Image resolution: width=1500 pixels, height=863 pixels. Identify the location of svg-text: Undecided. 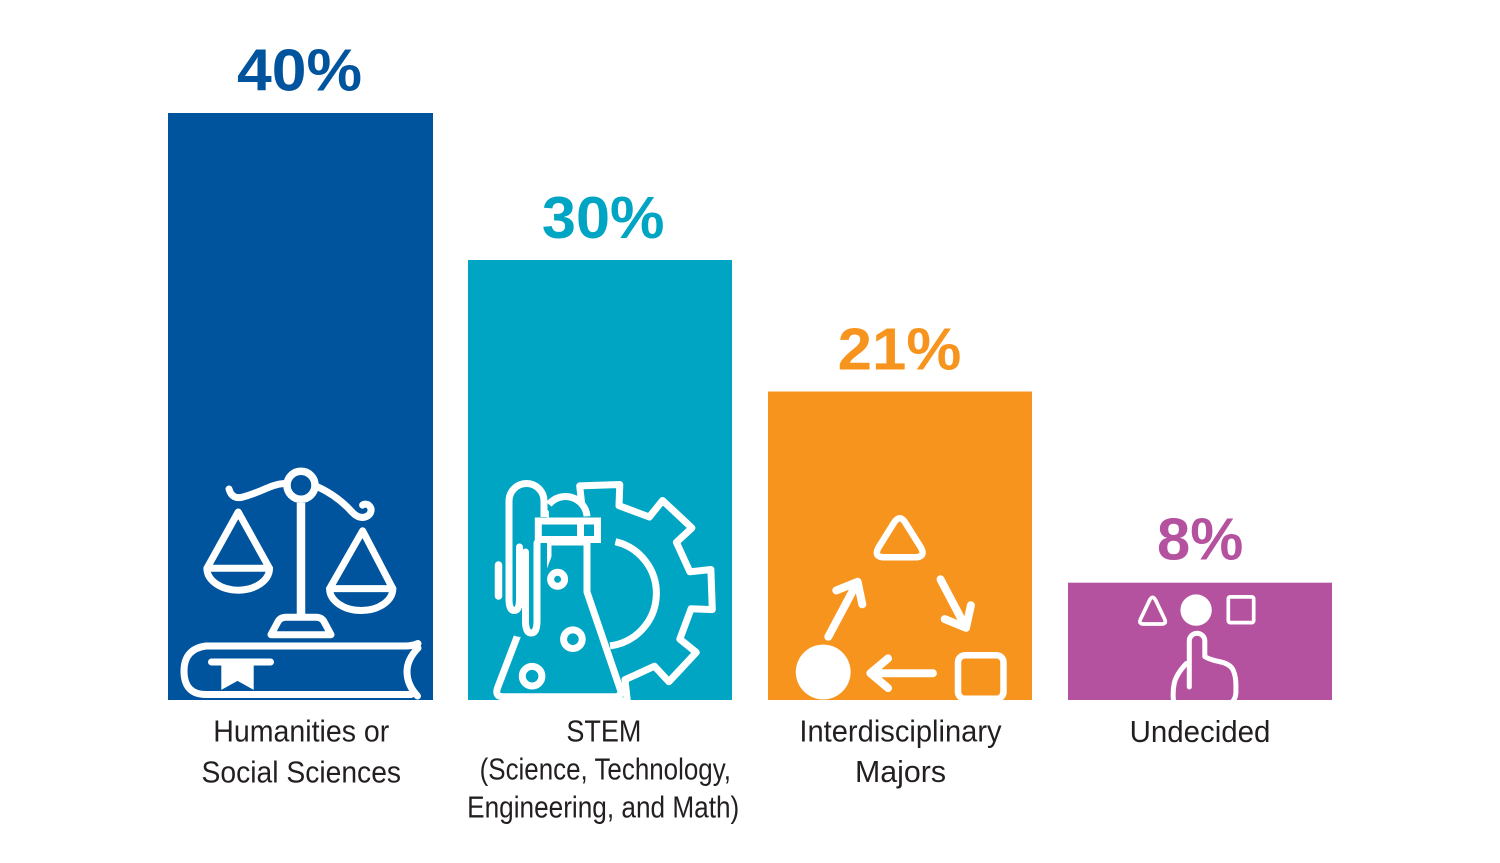
(1200, 731).